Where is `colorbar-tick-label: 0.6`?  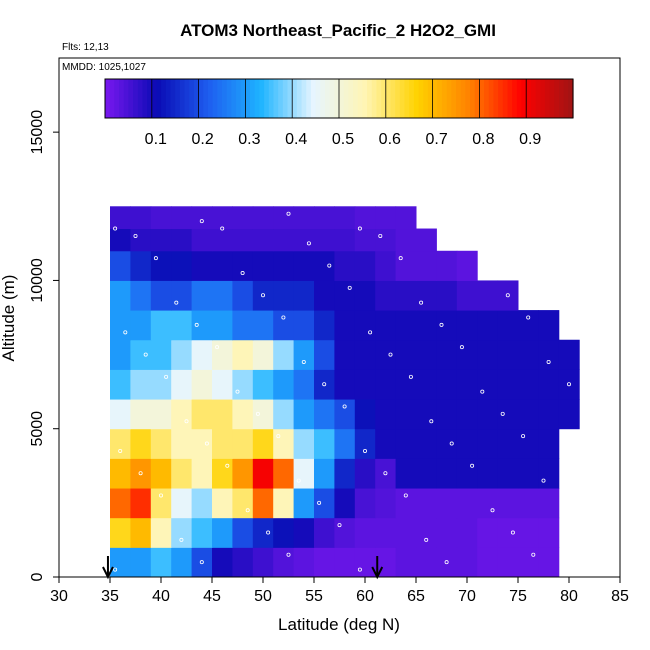 colorbar-tick-label: 0.6 is located at coordinates (390, 139).